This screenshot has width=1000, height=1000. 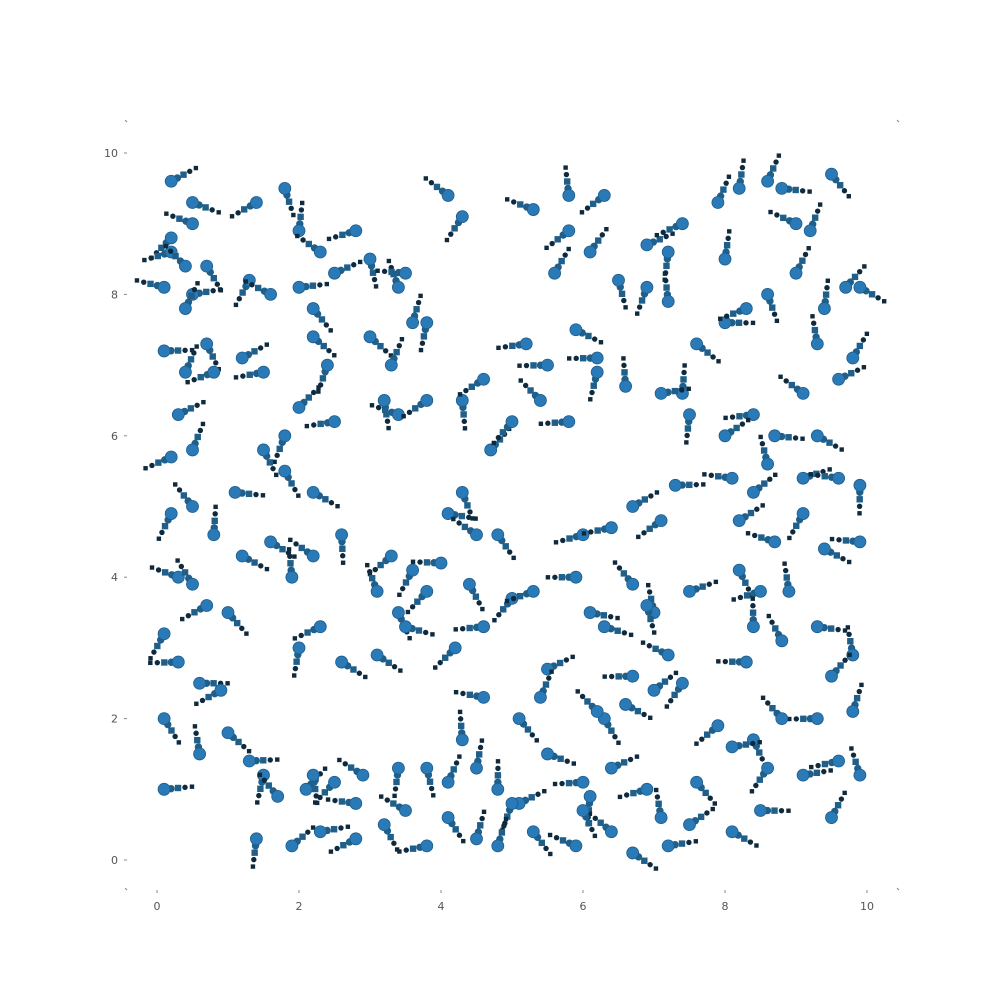 What do you see at coordinates (126, 889) in the screenshot?
I see `axis-corner-mark` at bounding box center [126, 889].